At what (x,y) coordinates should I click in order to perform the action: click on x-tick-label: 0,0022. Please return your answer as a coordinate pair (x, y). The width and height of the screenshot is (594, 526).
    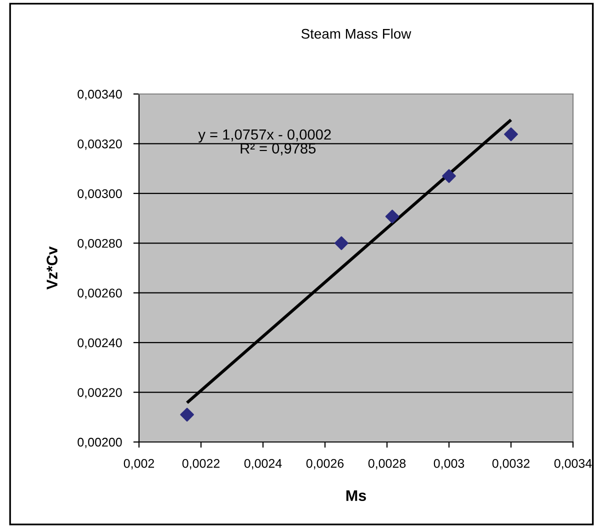
    Looking at the image, I should click on (201, 464).